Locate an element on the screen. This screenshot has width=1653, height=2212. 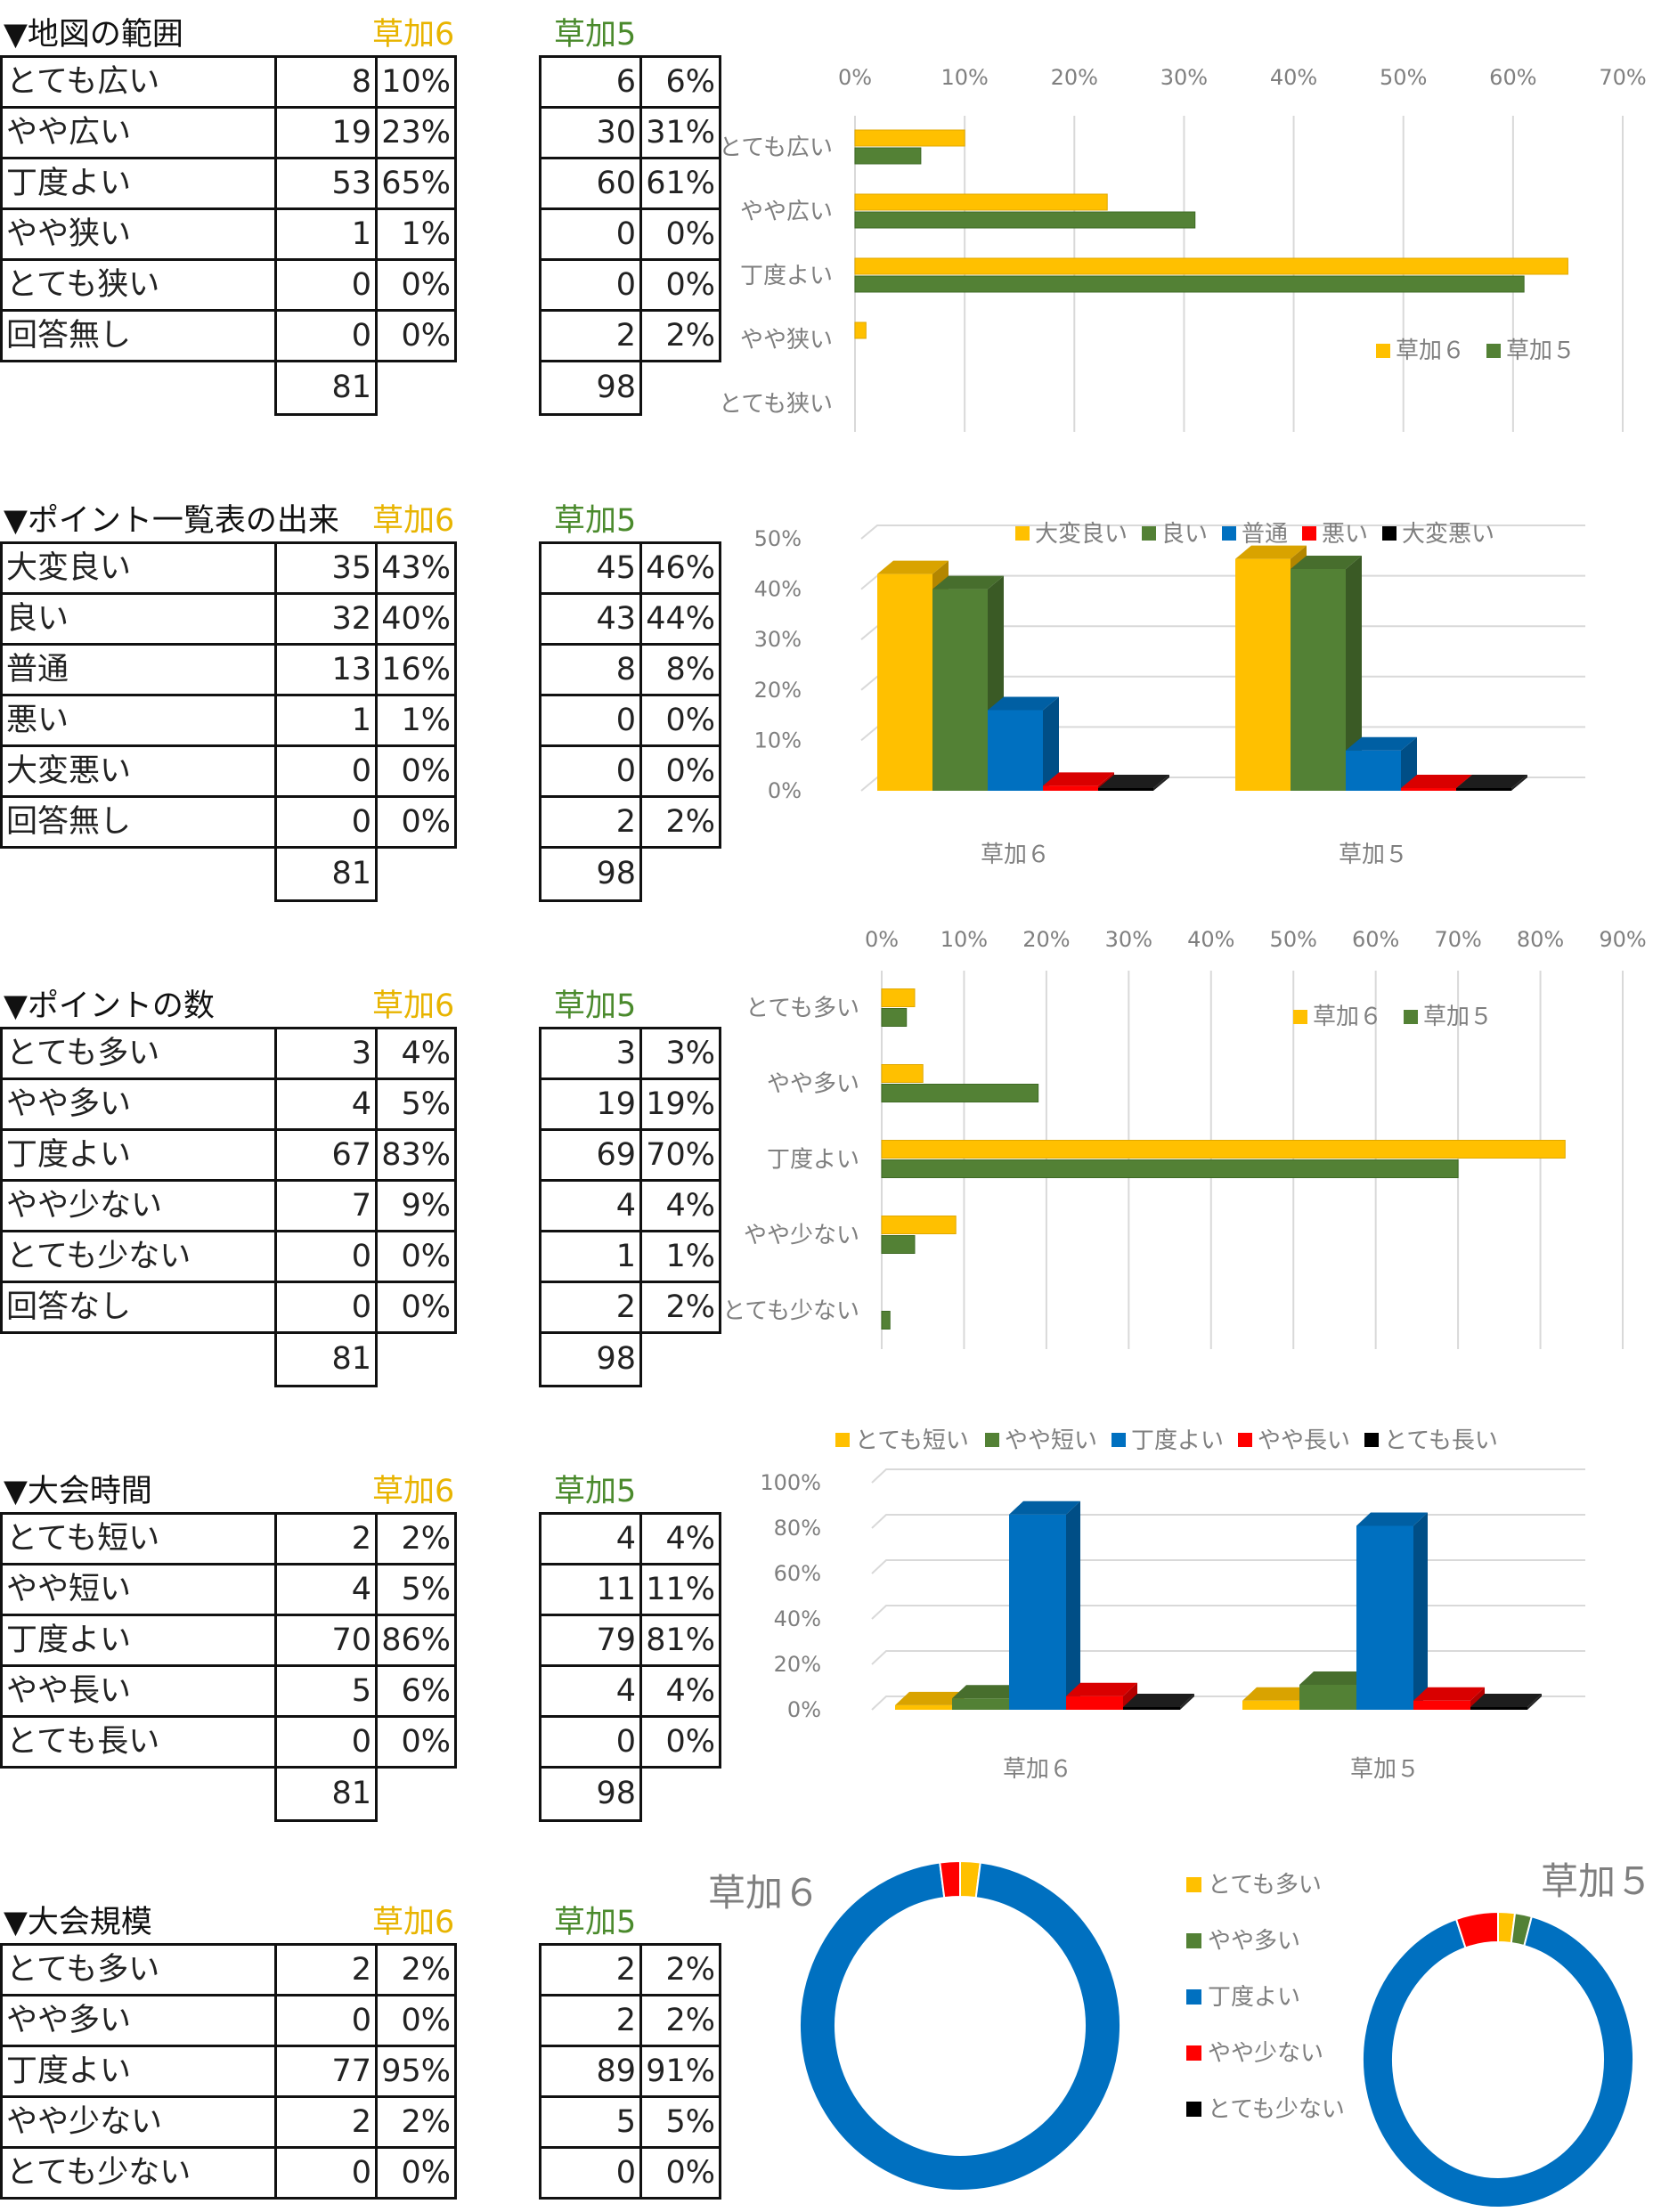
y-tick-label: 20% is located at coordinates (797, 1664).